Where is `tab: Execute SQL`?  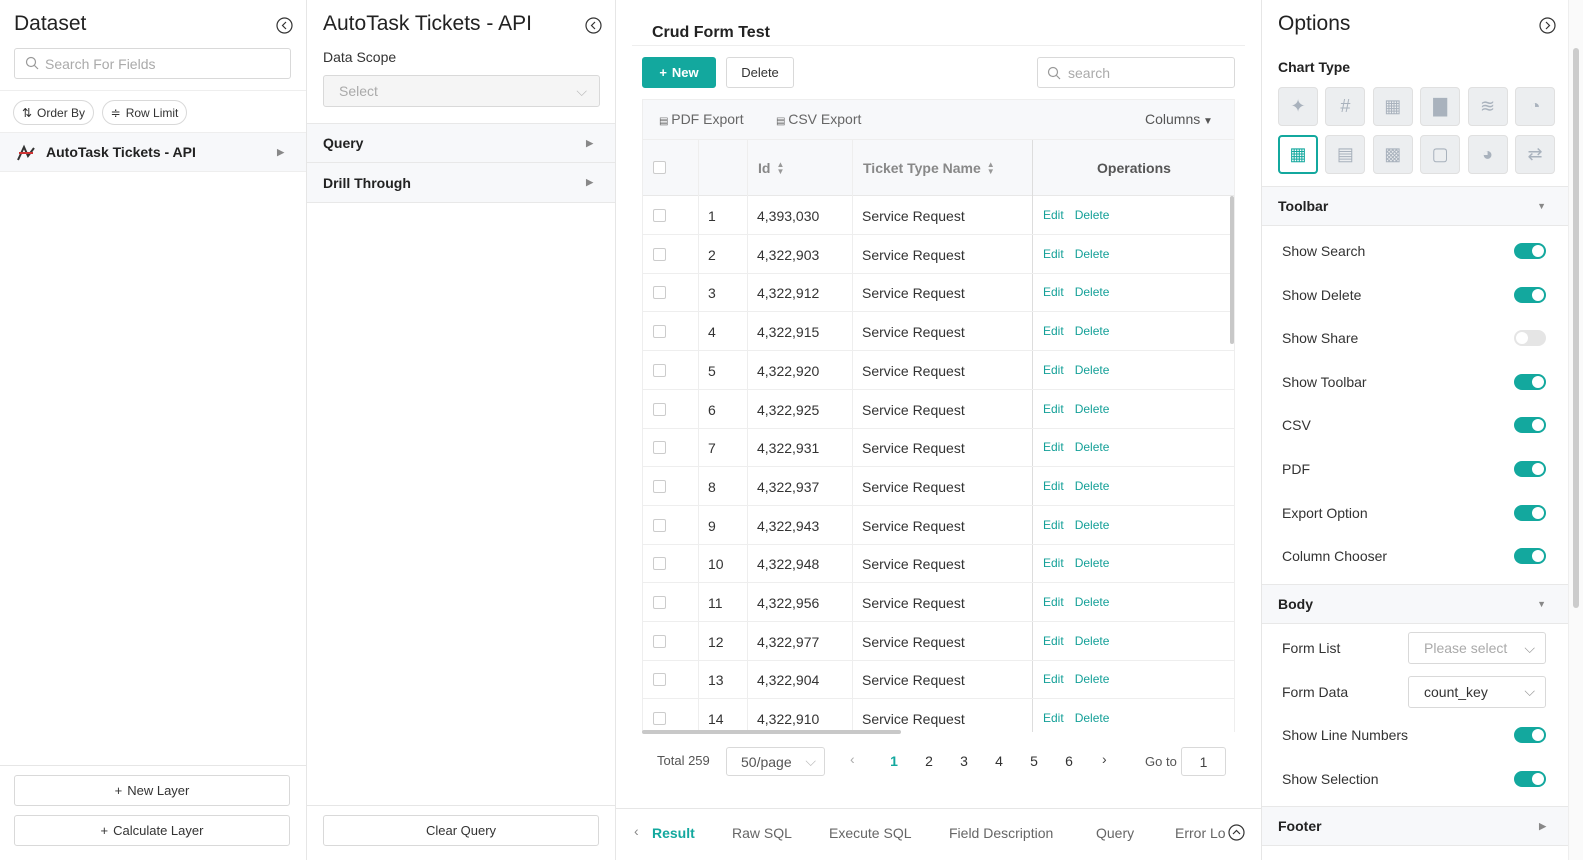 tab: Execute SQL is located at coordinates (870, 833).